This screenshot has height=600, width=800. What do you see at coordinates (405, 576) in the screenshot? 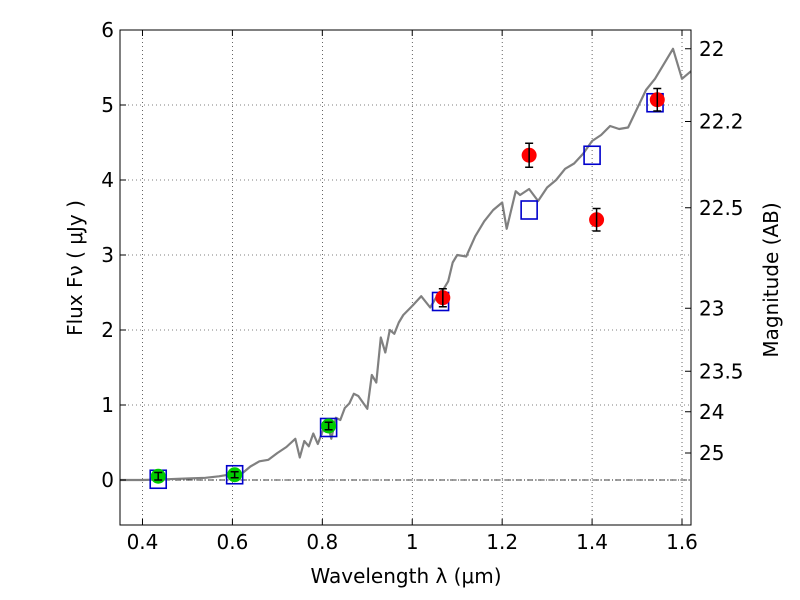
I see `x-axis-label: Wavelength λ (μm)` at bounding box center [405, 576].